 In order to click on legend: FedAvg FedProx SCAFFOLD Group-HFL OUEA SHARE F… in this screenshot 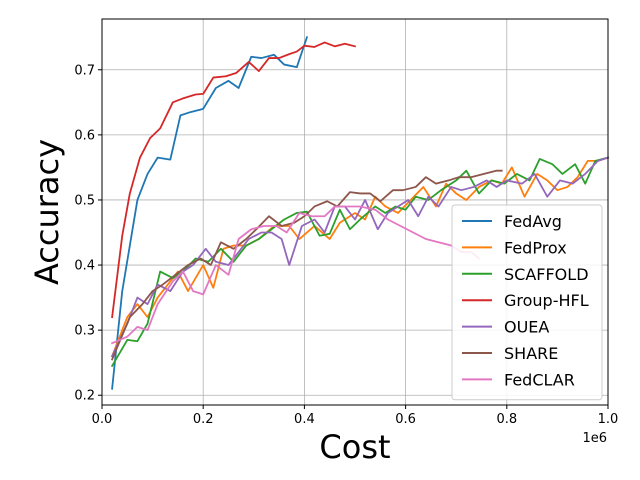, I will do `click(527, 302)`.